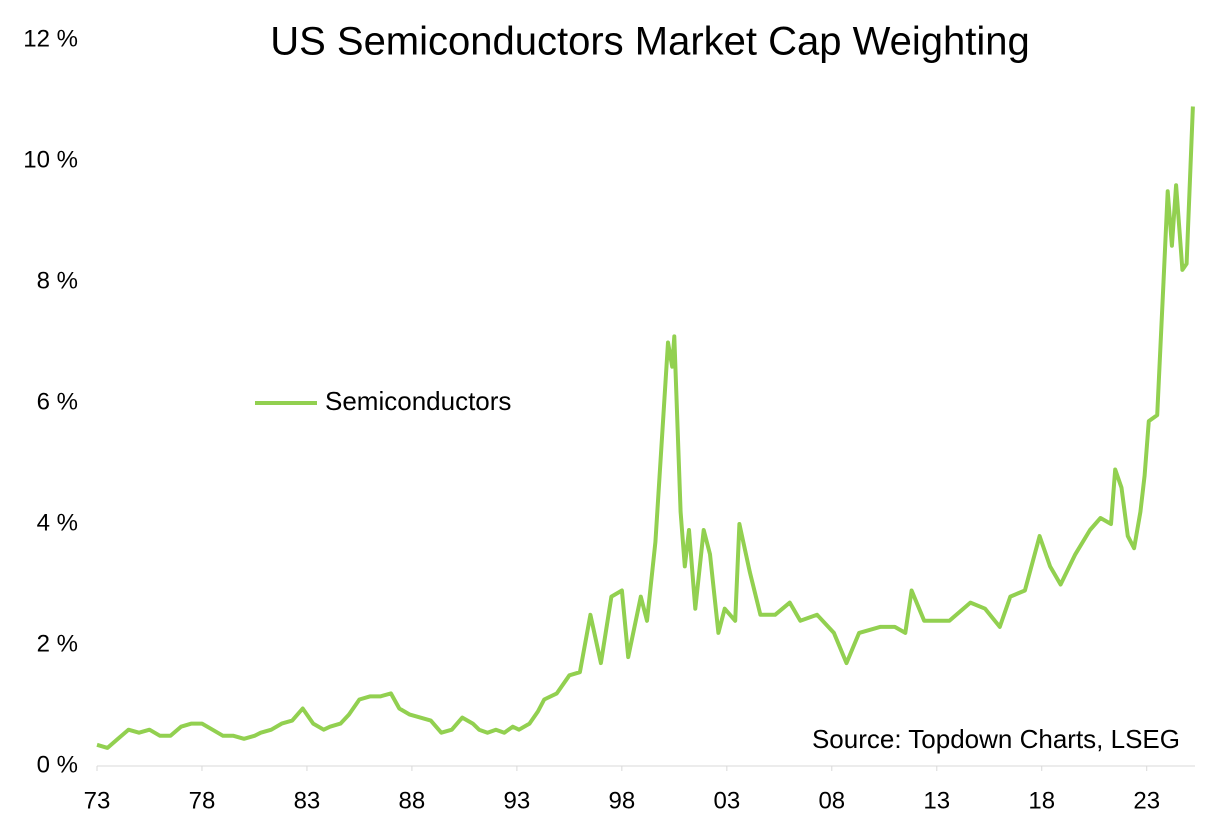 This screenshot has width=1217, height=827. Describe the element at coordinates (97, 800) in the screenshot. I see `x-tick-label: 73` at that location.